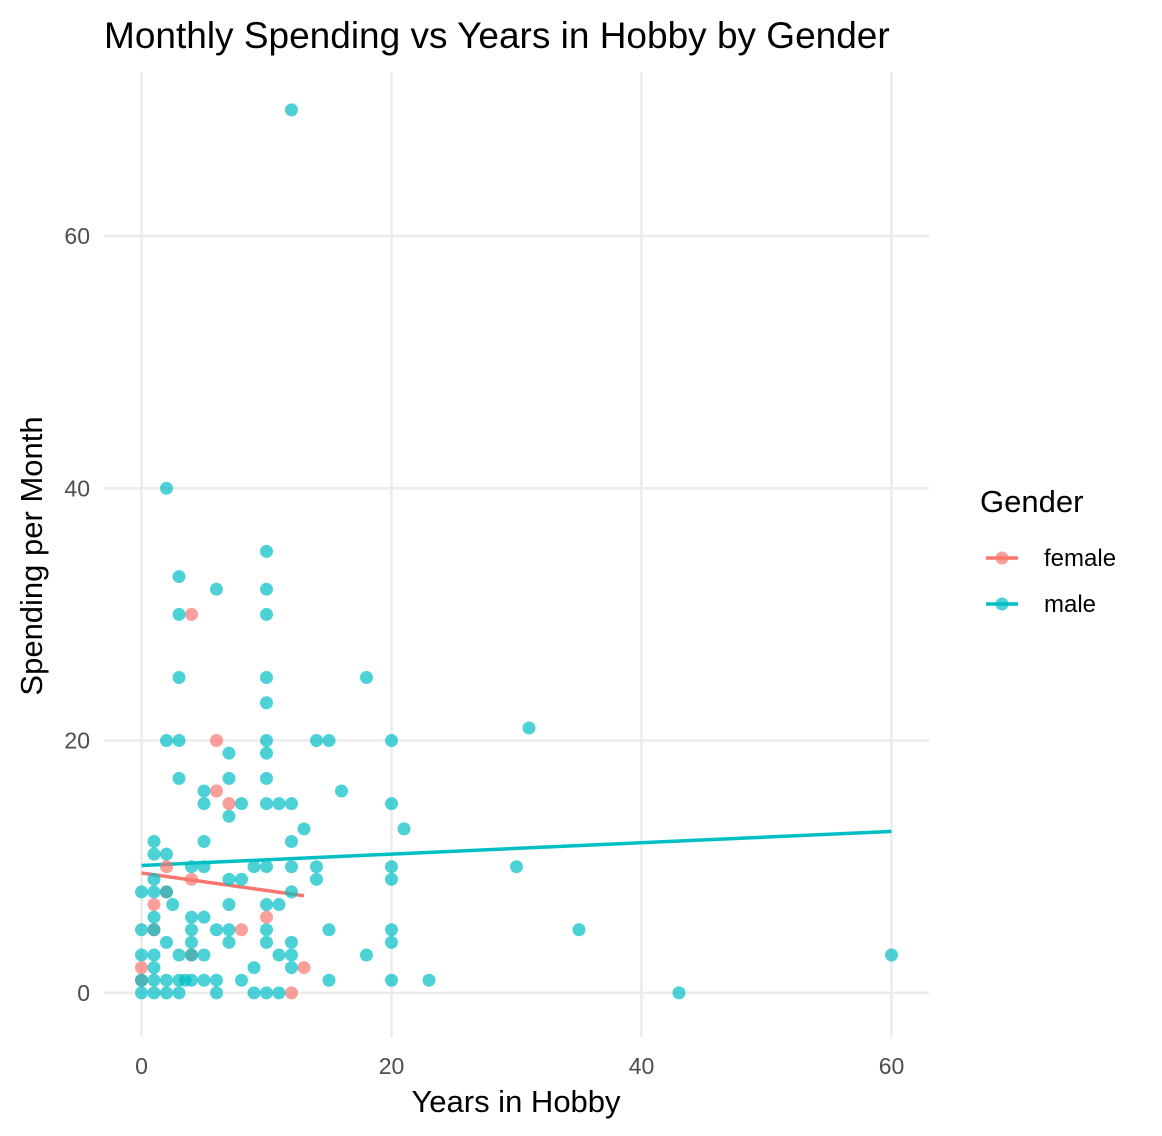 The height and width of the screenshot is (1136, 1162). What do you see at coordinates (392, 1066) in the screenshot?
I see `x-tick-label: 20` at bounding box center [392, 1066].